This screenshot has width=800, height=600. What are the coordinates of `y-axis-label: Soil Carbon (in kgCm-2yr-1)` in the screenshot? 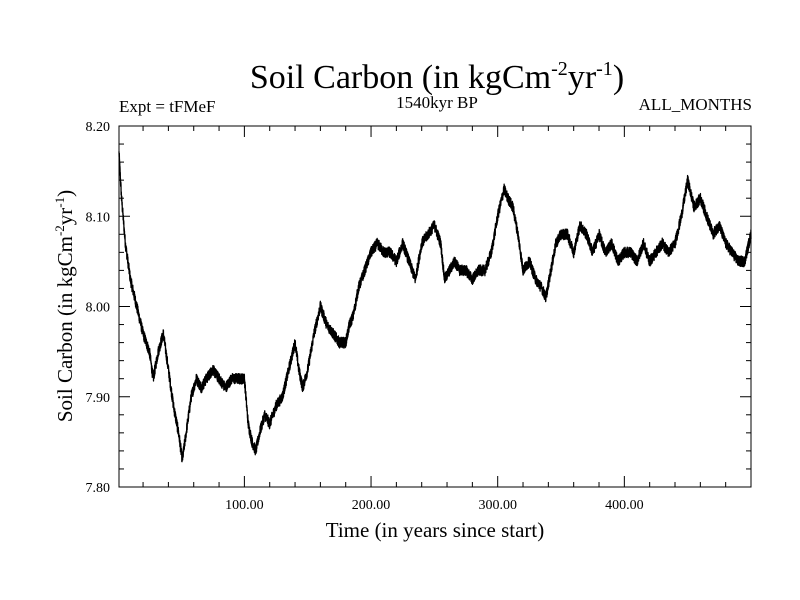 It's located at (64, 306).